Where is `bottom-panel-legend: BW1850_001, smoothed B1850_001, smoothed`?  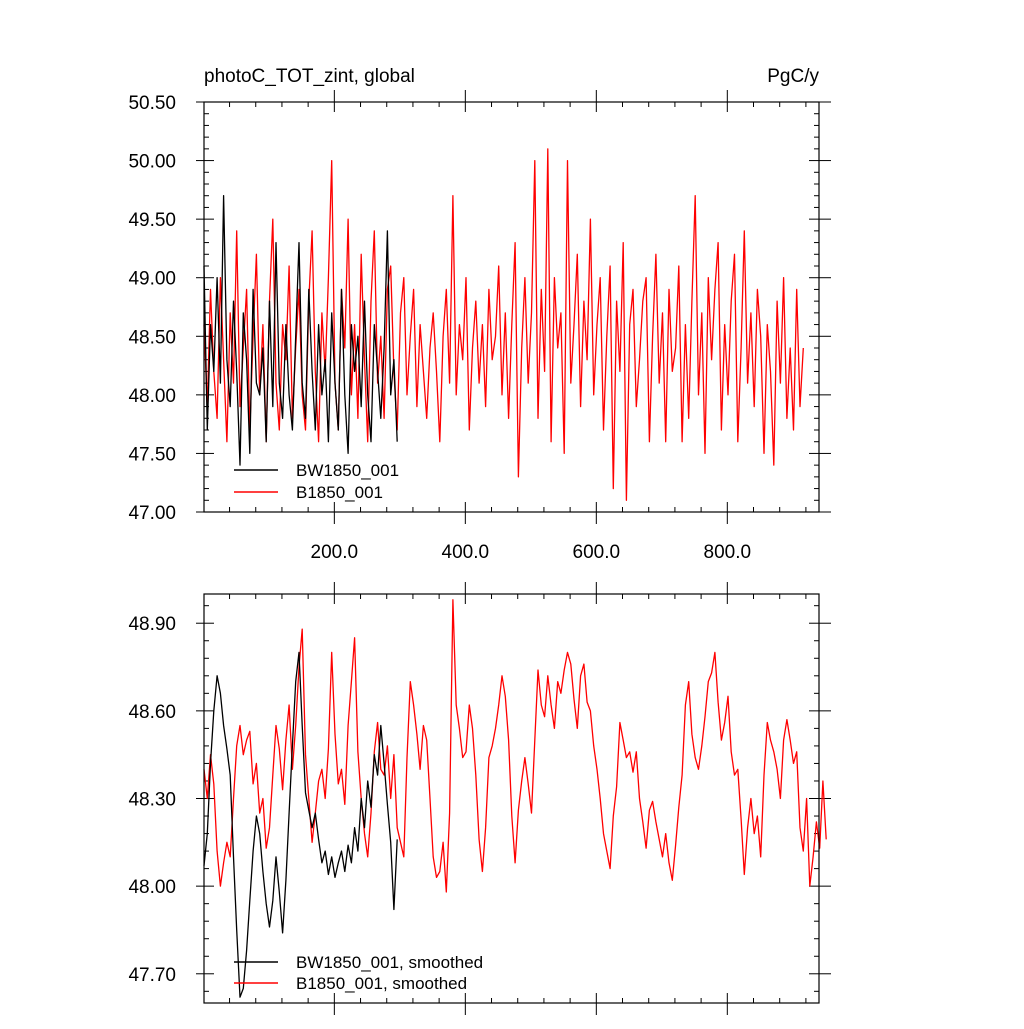
bottom-panel-legend: BW1850_001, smoothed B1850_001, smoothed is located at coordinates (358, 973).